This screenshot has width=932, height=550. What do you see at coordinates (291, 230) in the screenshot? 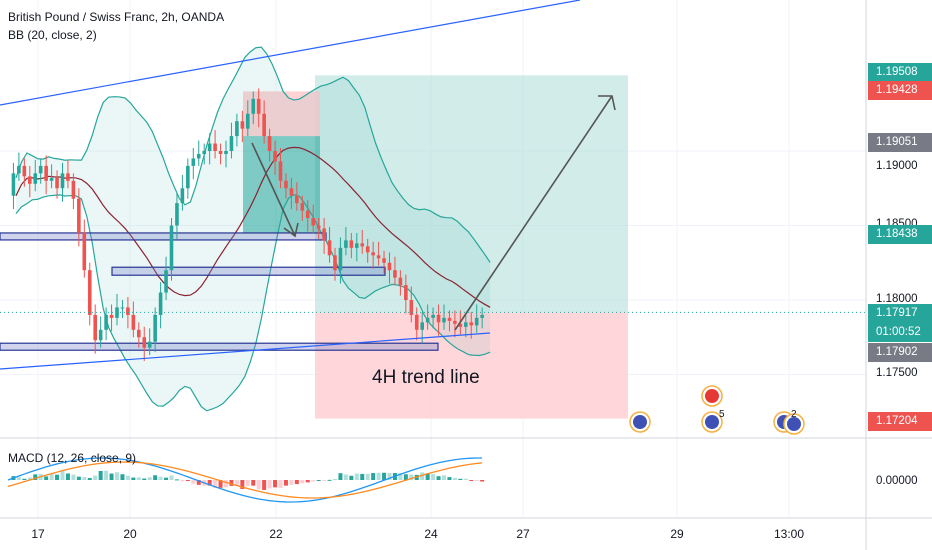
I see `projection-arrowhead` at bounding box center [291, 230].